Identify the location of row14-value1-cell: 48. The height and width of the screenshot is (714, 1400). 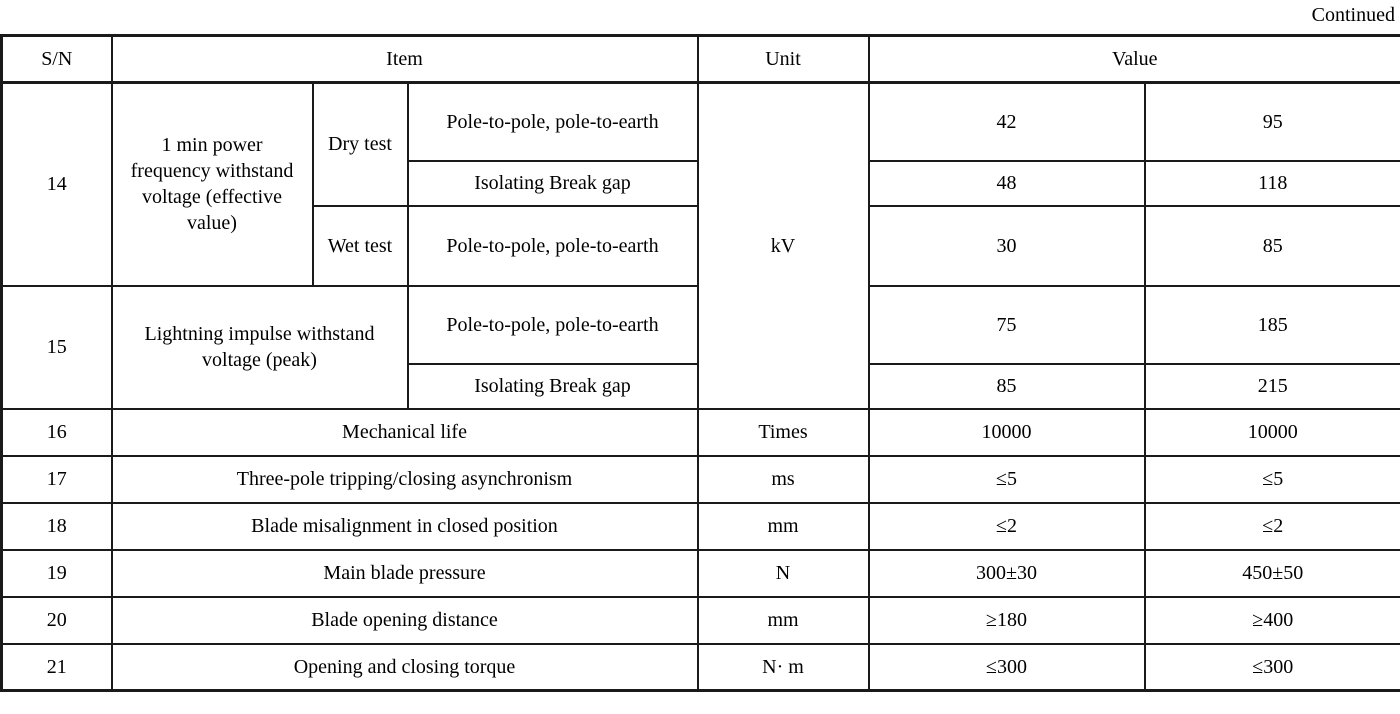
(1006, 183).